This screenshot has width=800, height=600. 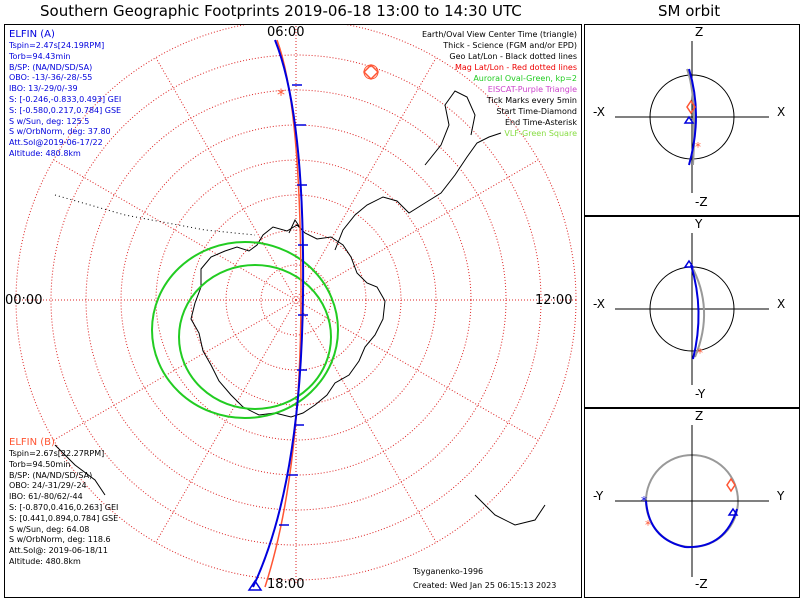 What do you see at coordinates (286, 584) in the screenshot?
I see `time-label-bottom: 18:00` at bounding box center [286, 584].